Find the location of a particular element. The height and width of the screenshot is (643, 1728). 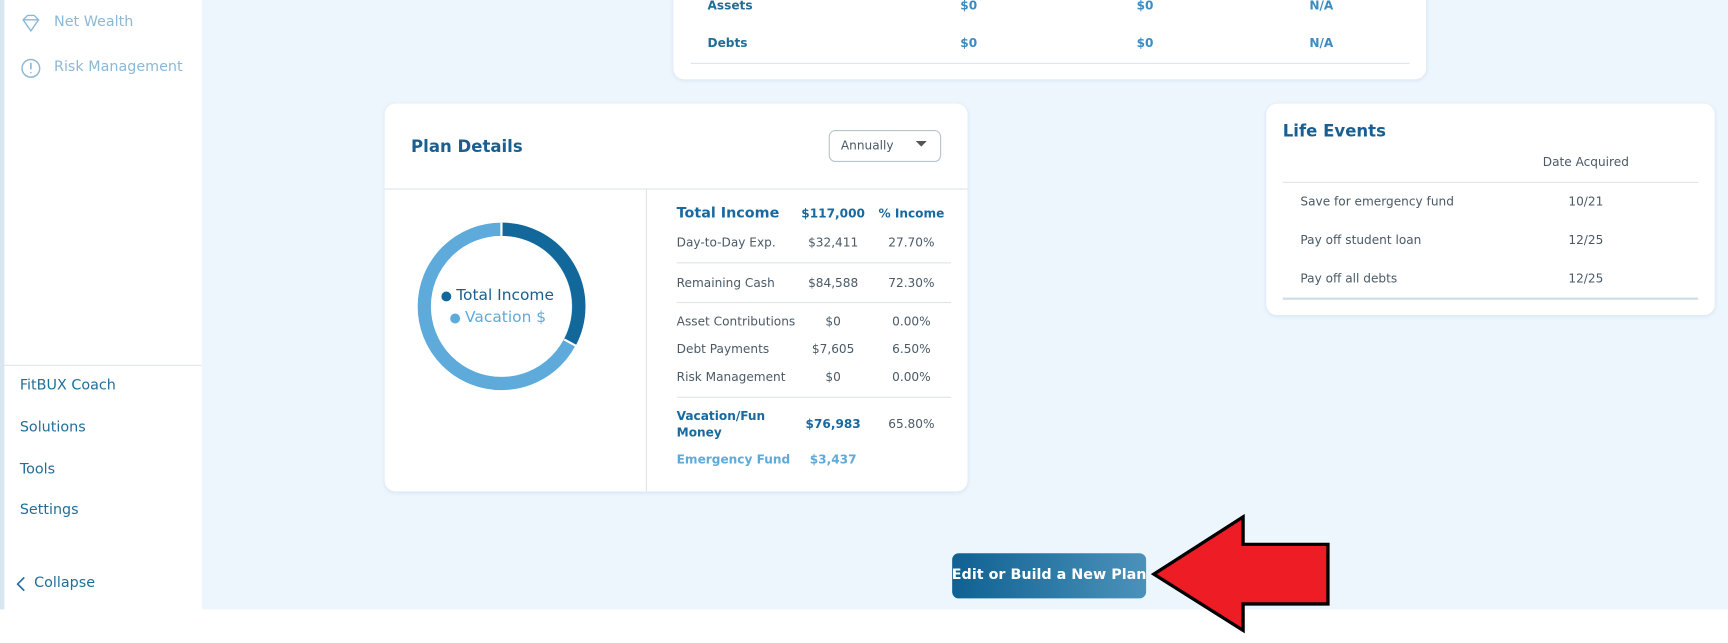

collapse-icon is located at coordinates (20, 584).